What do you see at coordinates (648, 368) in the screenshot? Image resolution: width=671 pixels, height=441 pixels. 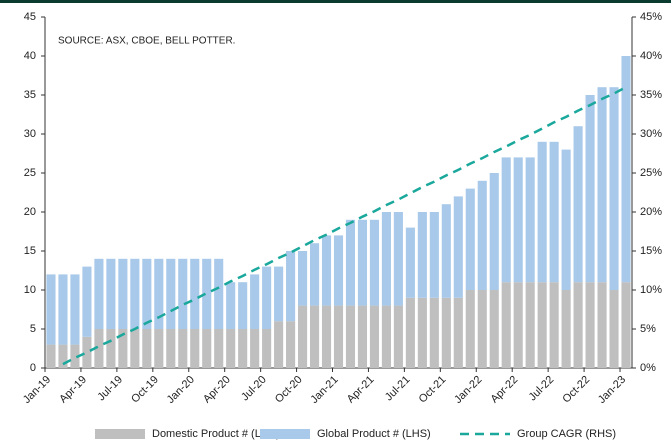 I see `y2-tick-label: 0%` at bounding box center [648, 368].